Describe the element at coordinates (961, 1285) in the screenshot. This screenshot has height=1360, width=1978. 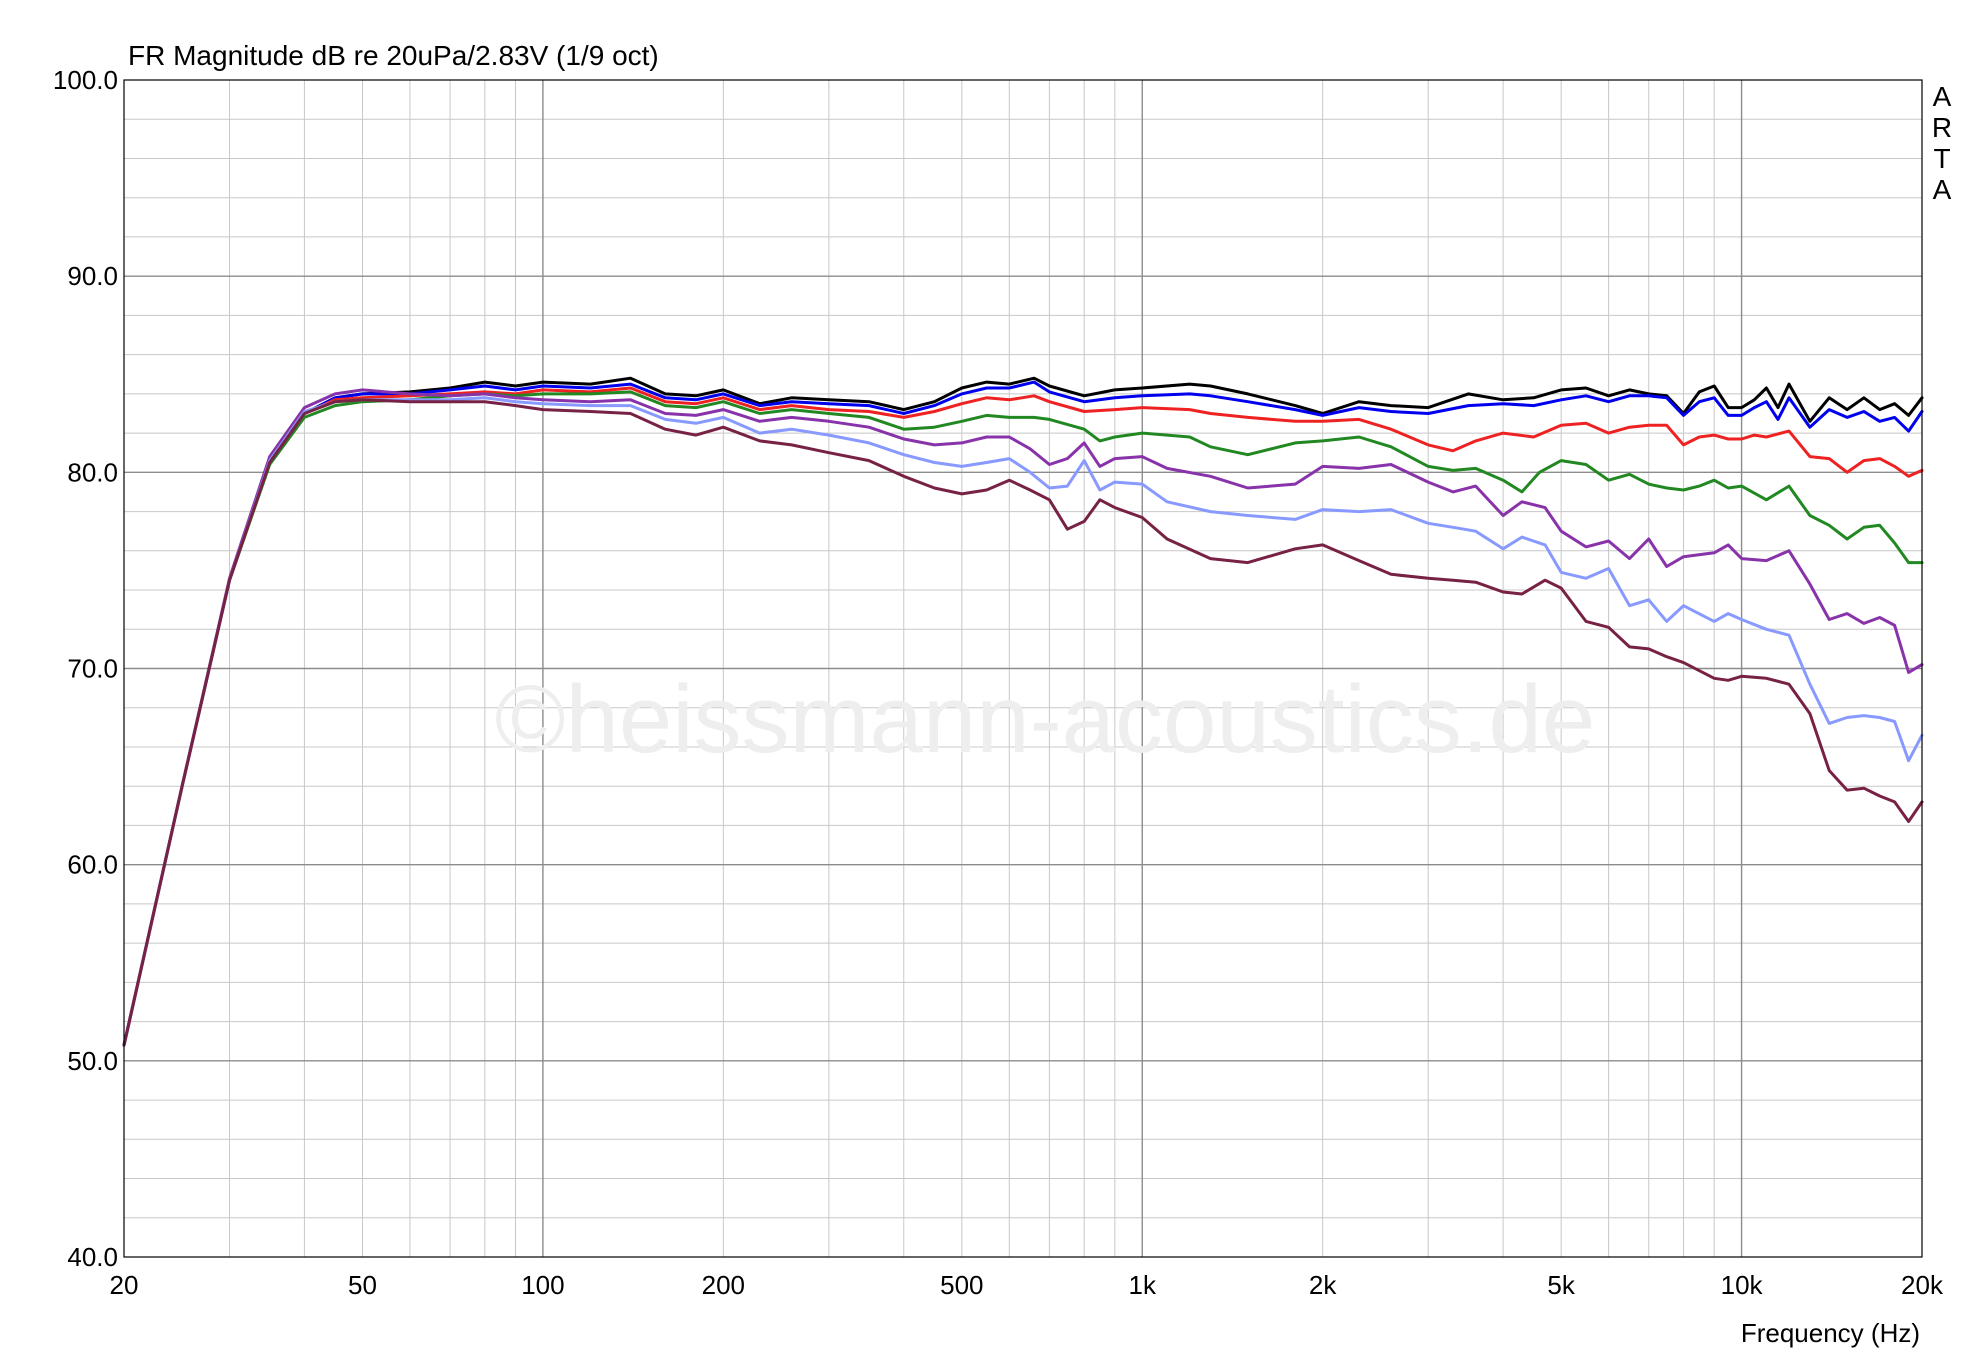
I see `x-tick-label: 500` at that location.